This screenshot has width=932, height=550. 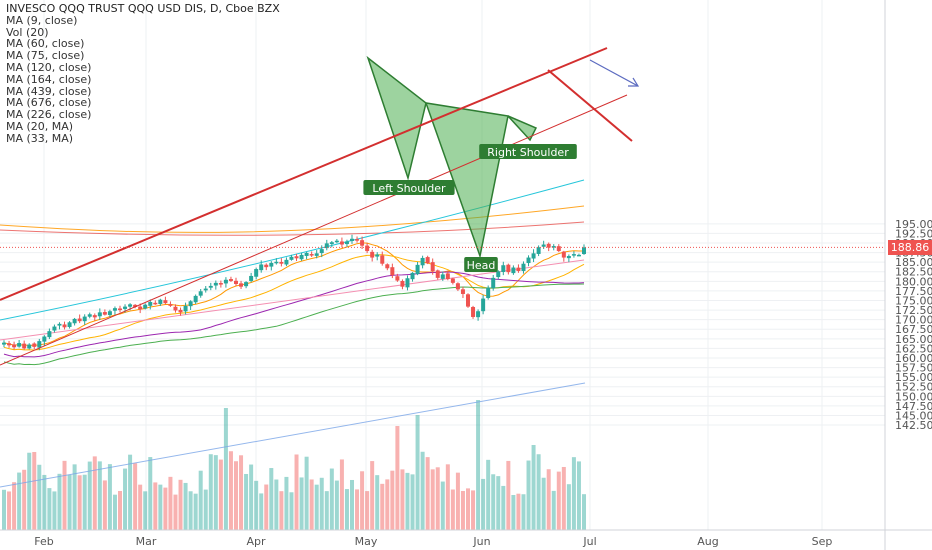 I want to click on indicator-ma-676: MA (676, close), so click(x=49, y=103).